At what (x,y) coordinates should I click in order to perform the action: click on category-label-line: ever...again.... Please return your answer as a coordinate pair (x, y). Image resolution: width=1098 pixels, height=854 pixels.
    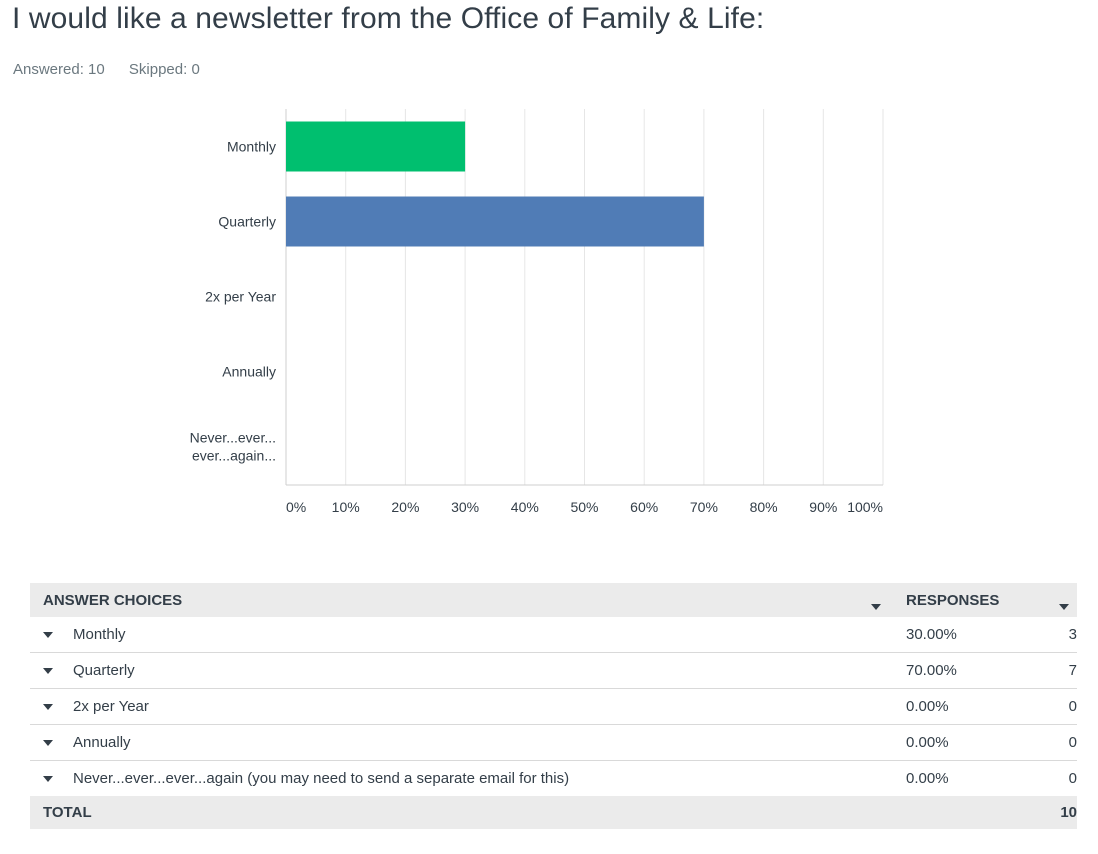
    Looking at the image, I should click on (234, 456).